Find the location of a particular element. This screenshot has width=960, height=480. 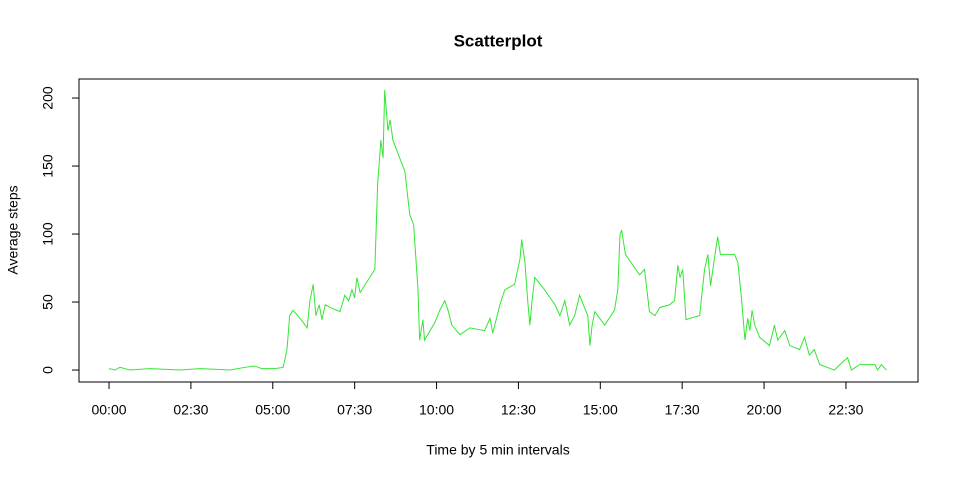

y-tick-label: 200 is located at coordinates (48, 98).